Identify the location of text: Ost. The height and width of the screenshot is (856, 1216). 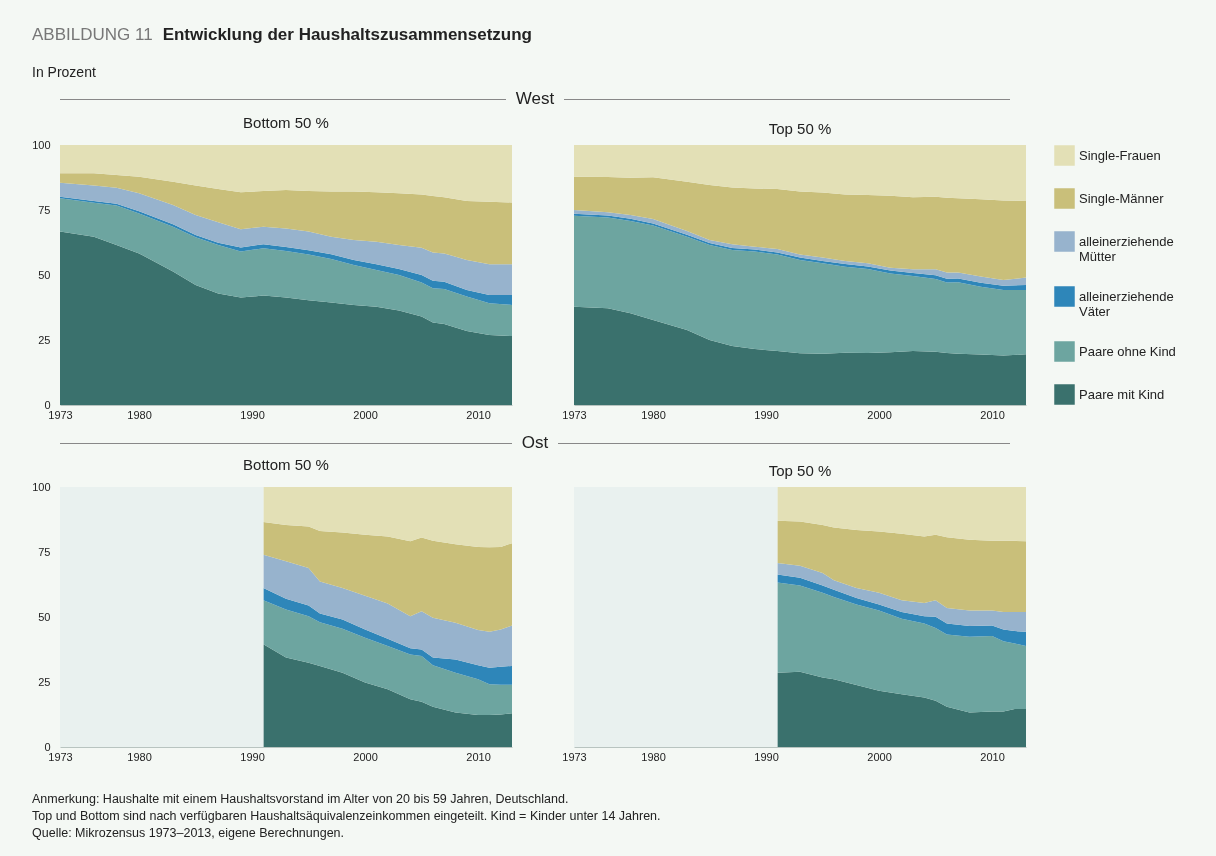
(535, 443).